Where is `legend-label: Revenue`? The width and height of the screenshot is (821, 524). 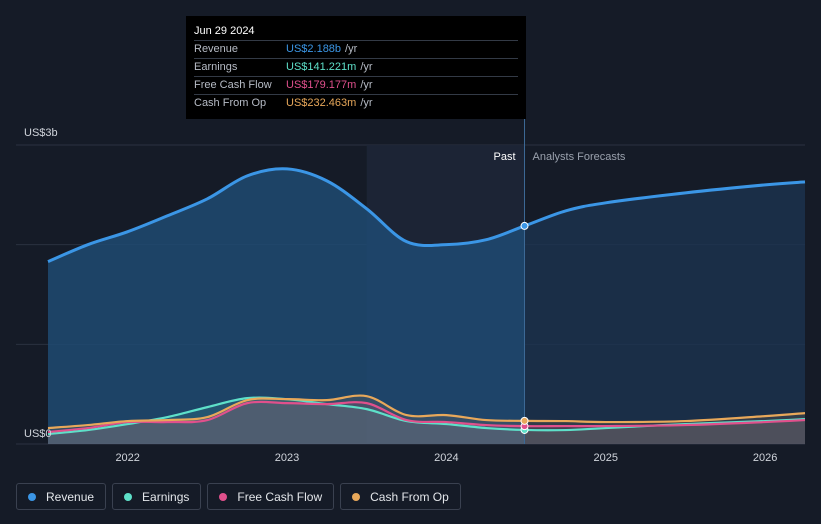 legend-label: Revenue is located at coordinates (70, 496).